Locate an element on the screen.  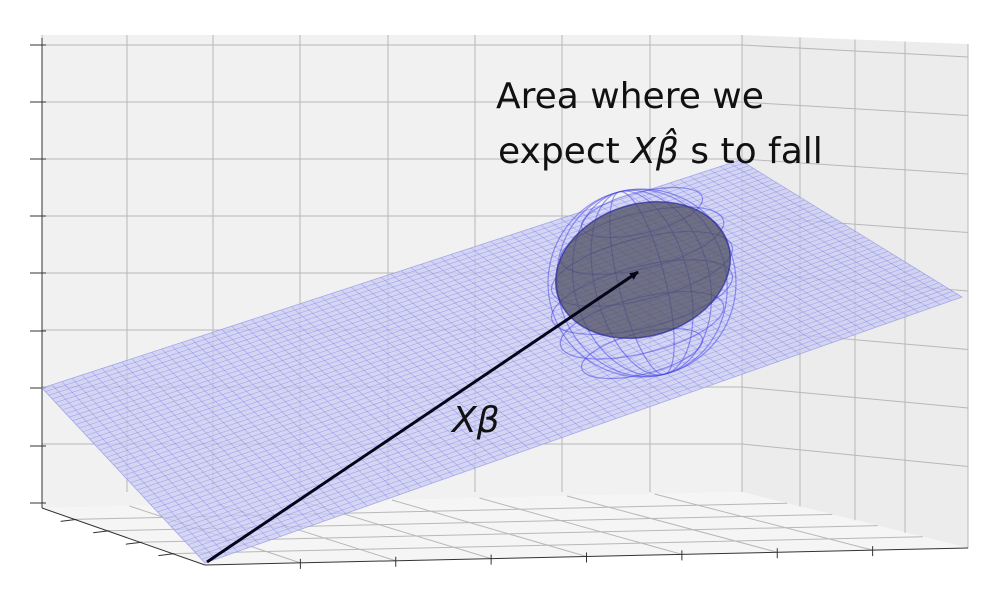
annotation-line-1: Area where we is located at coordinates (630, 96).